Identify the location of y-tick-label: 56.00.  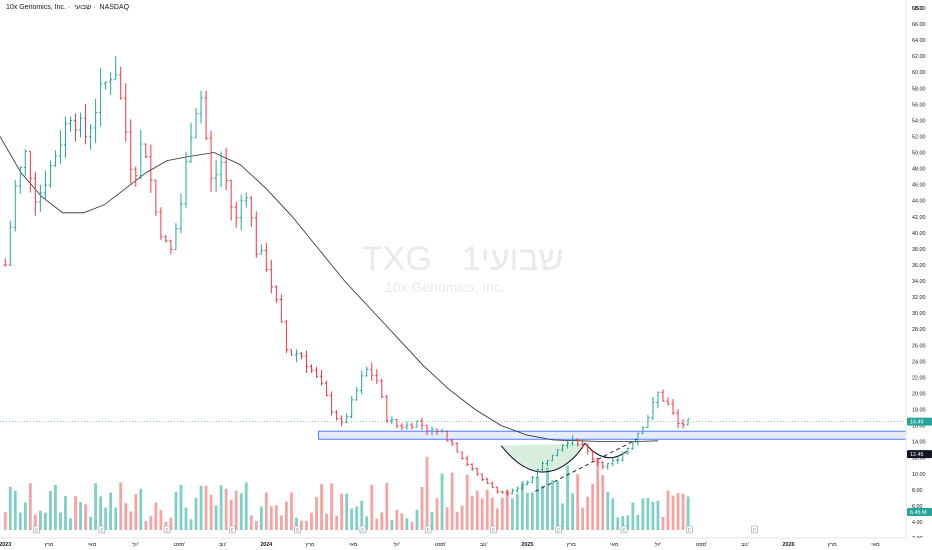
(919, 105).